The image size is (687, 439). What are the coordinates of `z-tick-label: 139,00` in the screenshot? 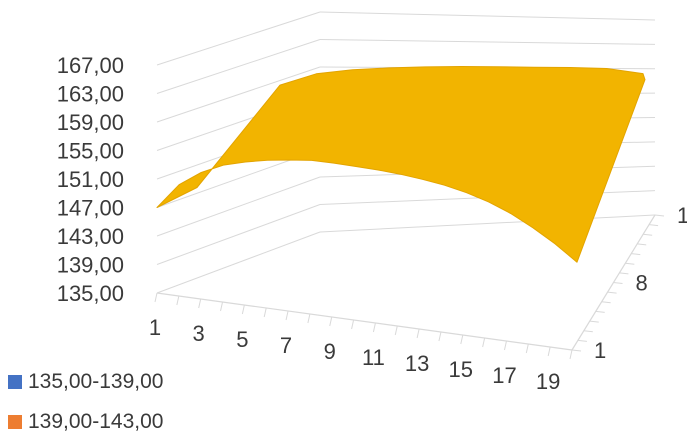 It's located at (90, 265).